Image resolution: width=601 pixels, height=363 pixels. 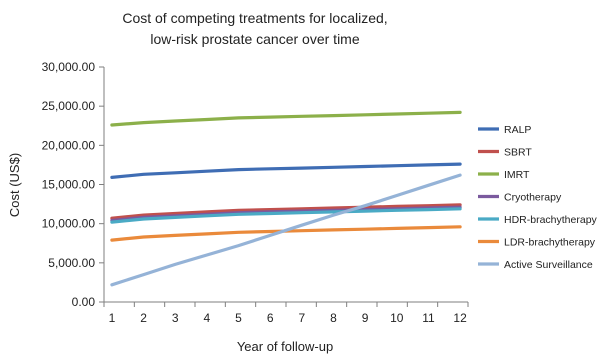 What do you see at coordinates (517, 175) in the screenshot?
I see `legend-label-imrt: IMRT` at bounding box center [517, 175].